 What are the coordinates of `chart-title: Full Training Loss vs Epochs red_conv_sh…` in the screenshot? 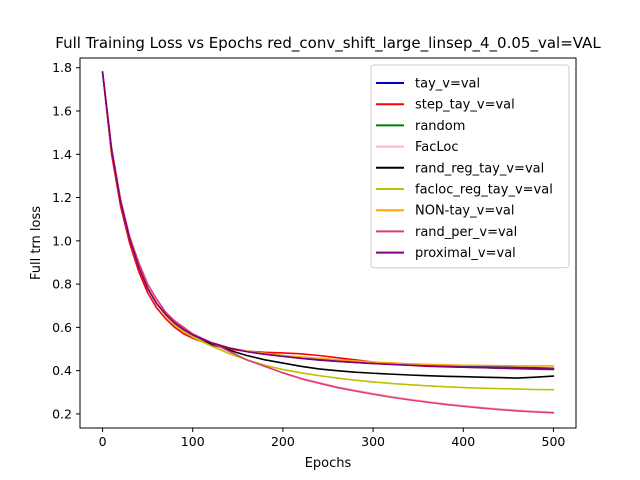 It's located at (328, 43).